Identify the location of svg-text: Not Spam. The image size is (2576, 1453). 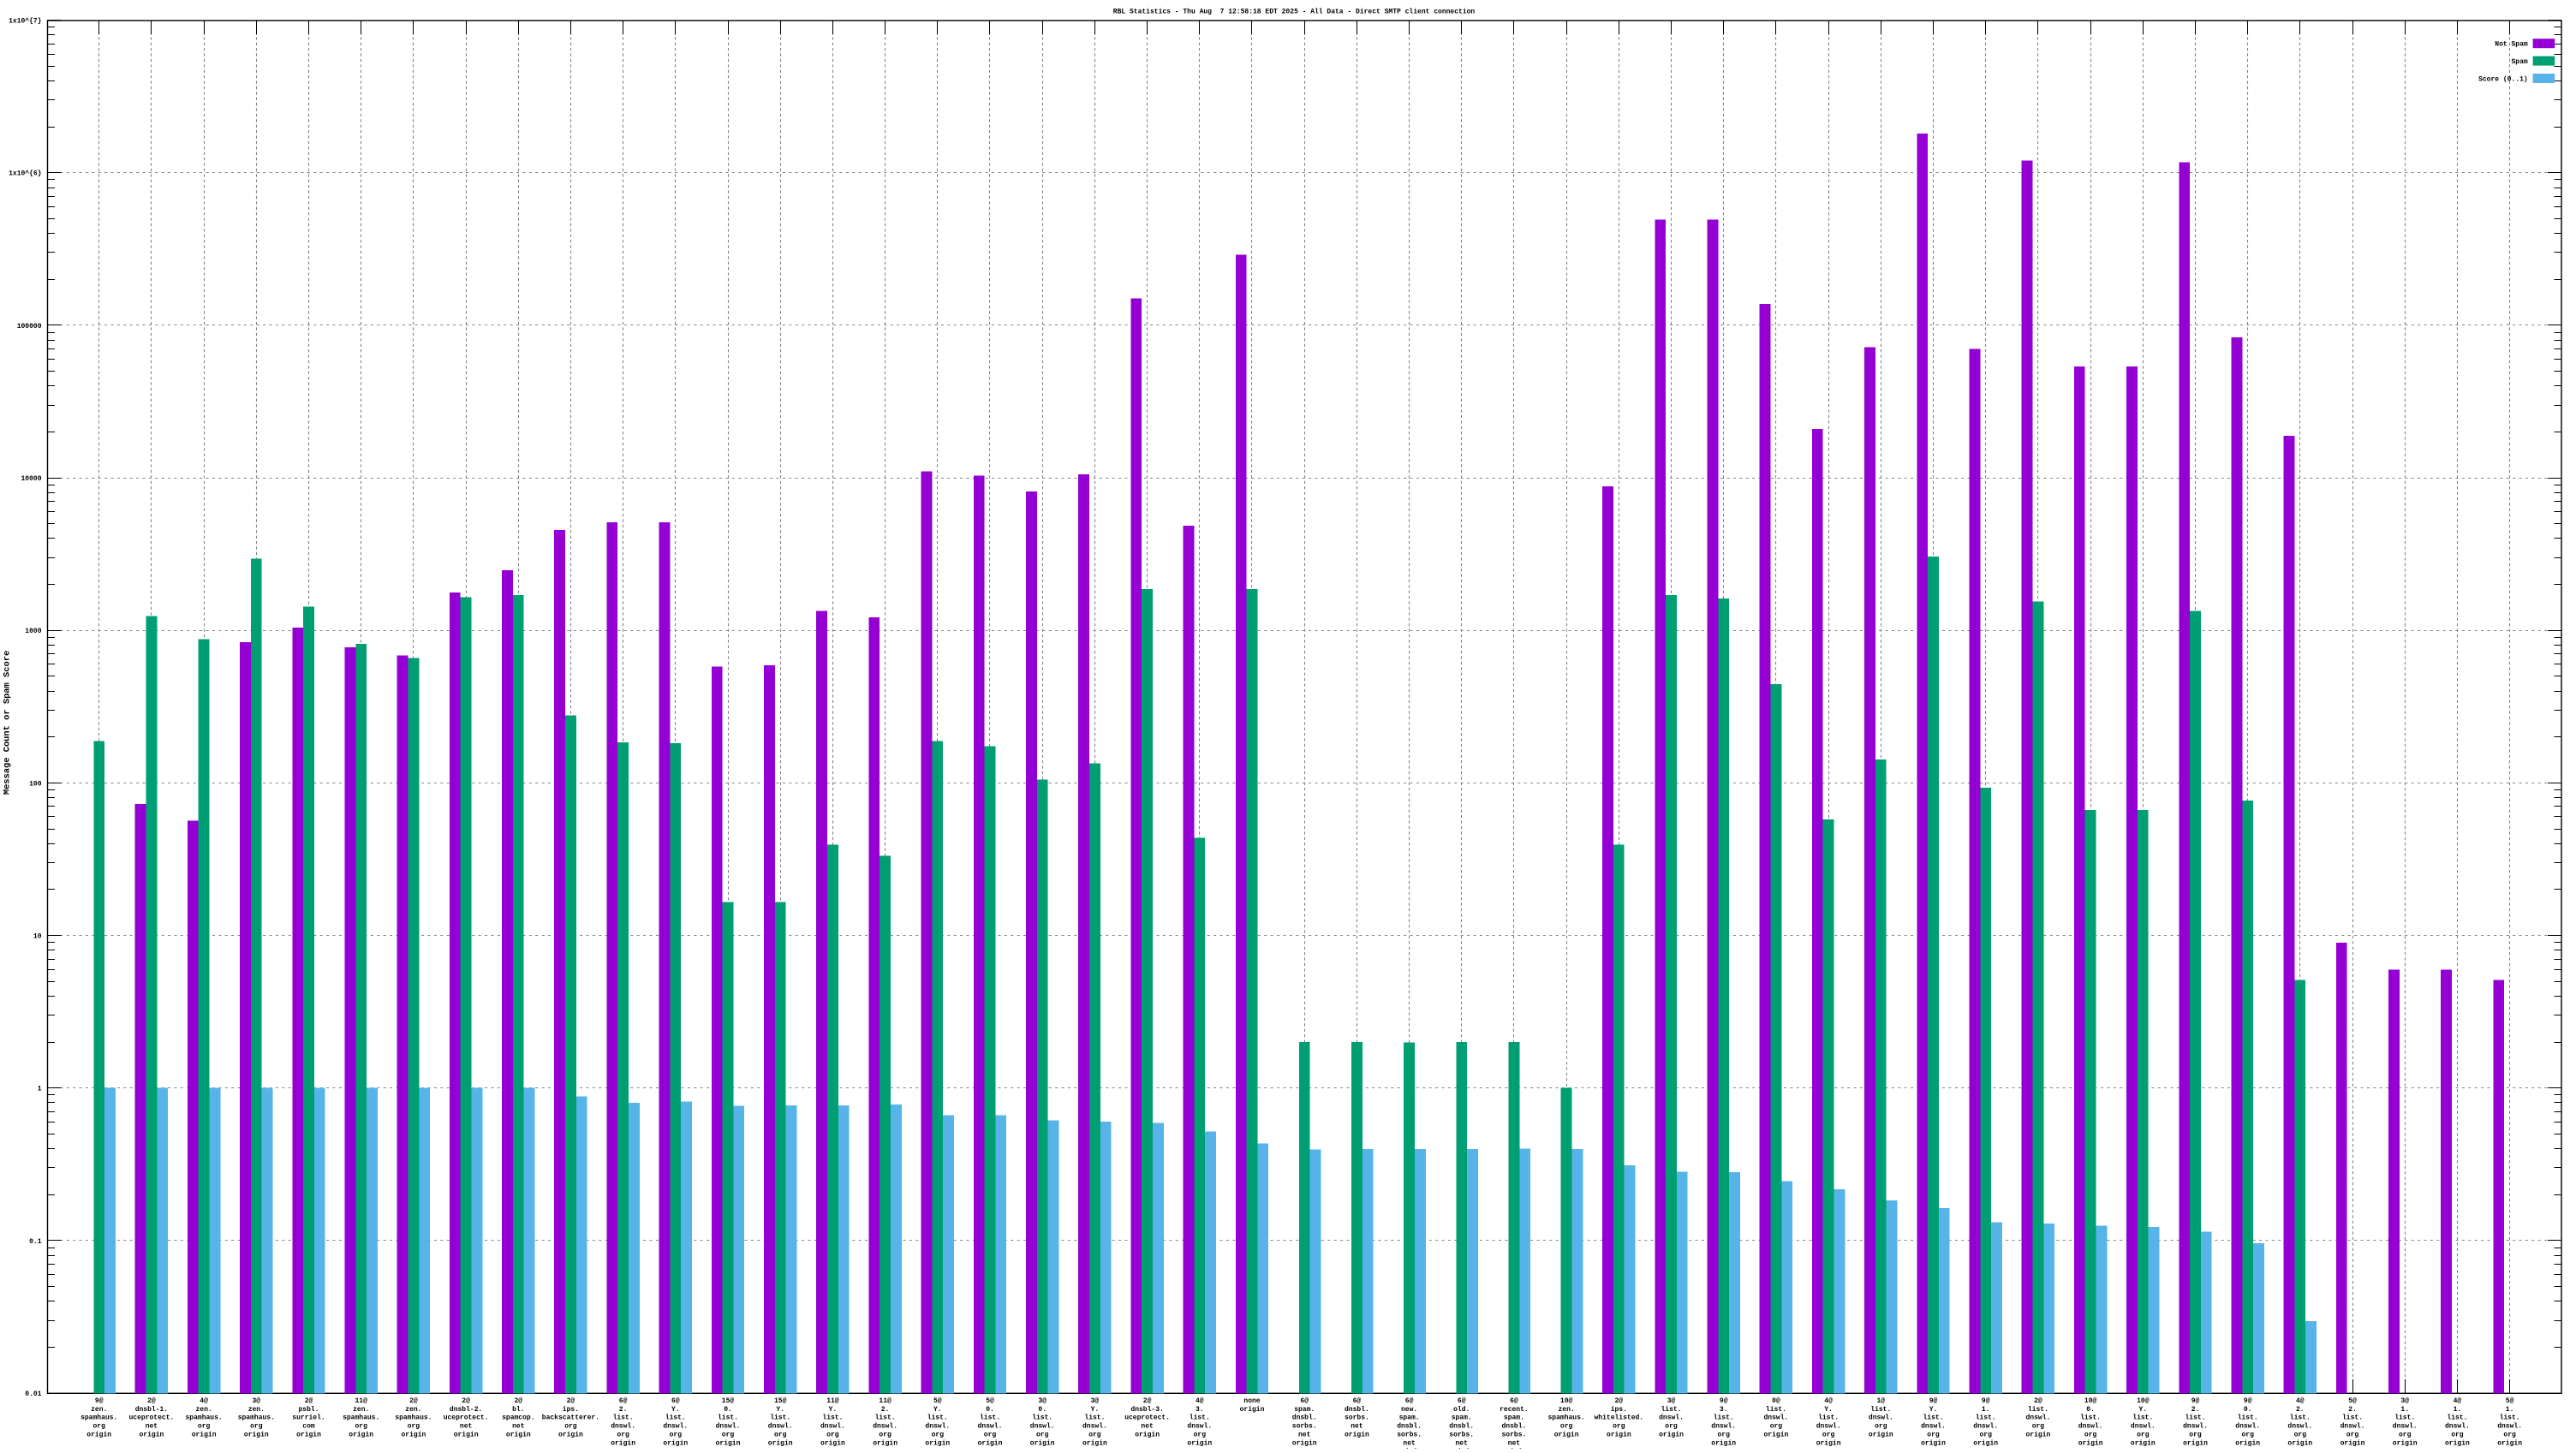
(2511, 45).